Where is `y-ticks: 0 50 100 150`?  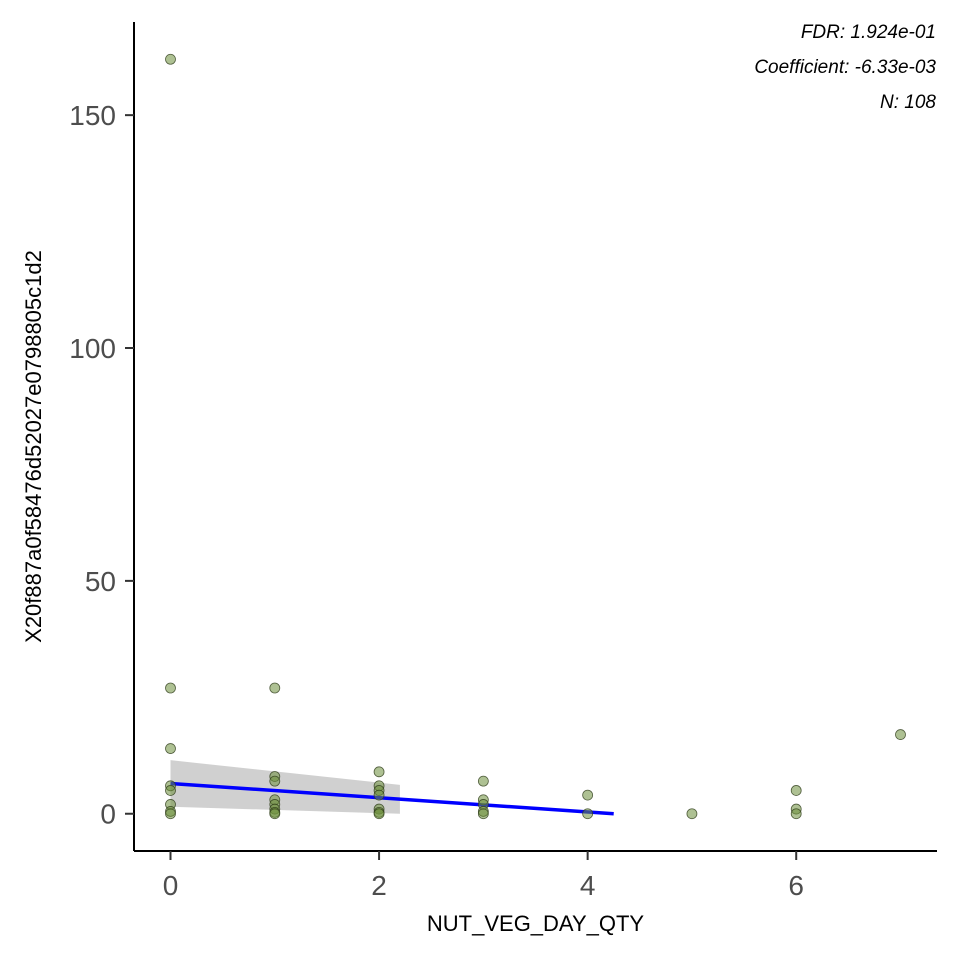 y-ticks: 0 50 100 150 is located at coordinates (101, 465).